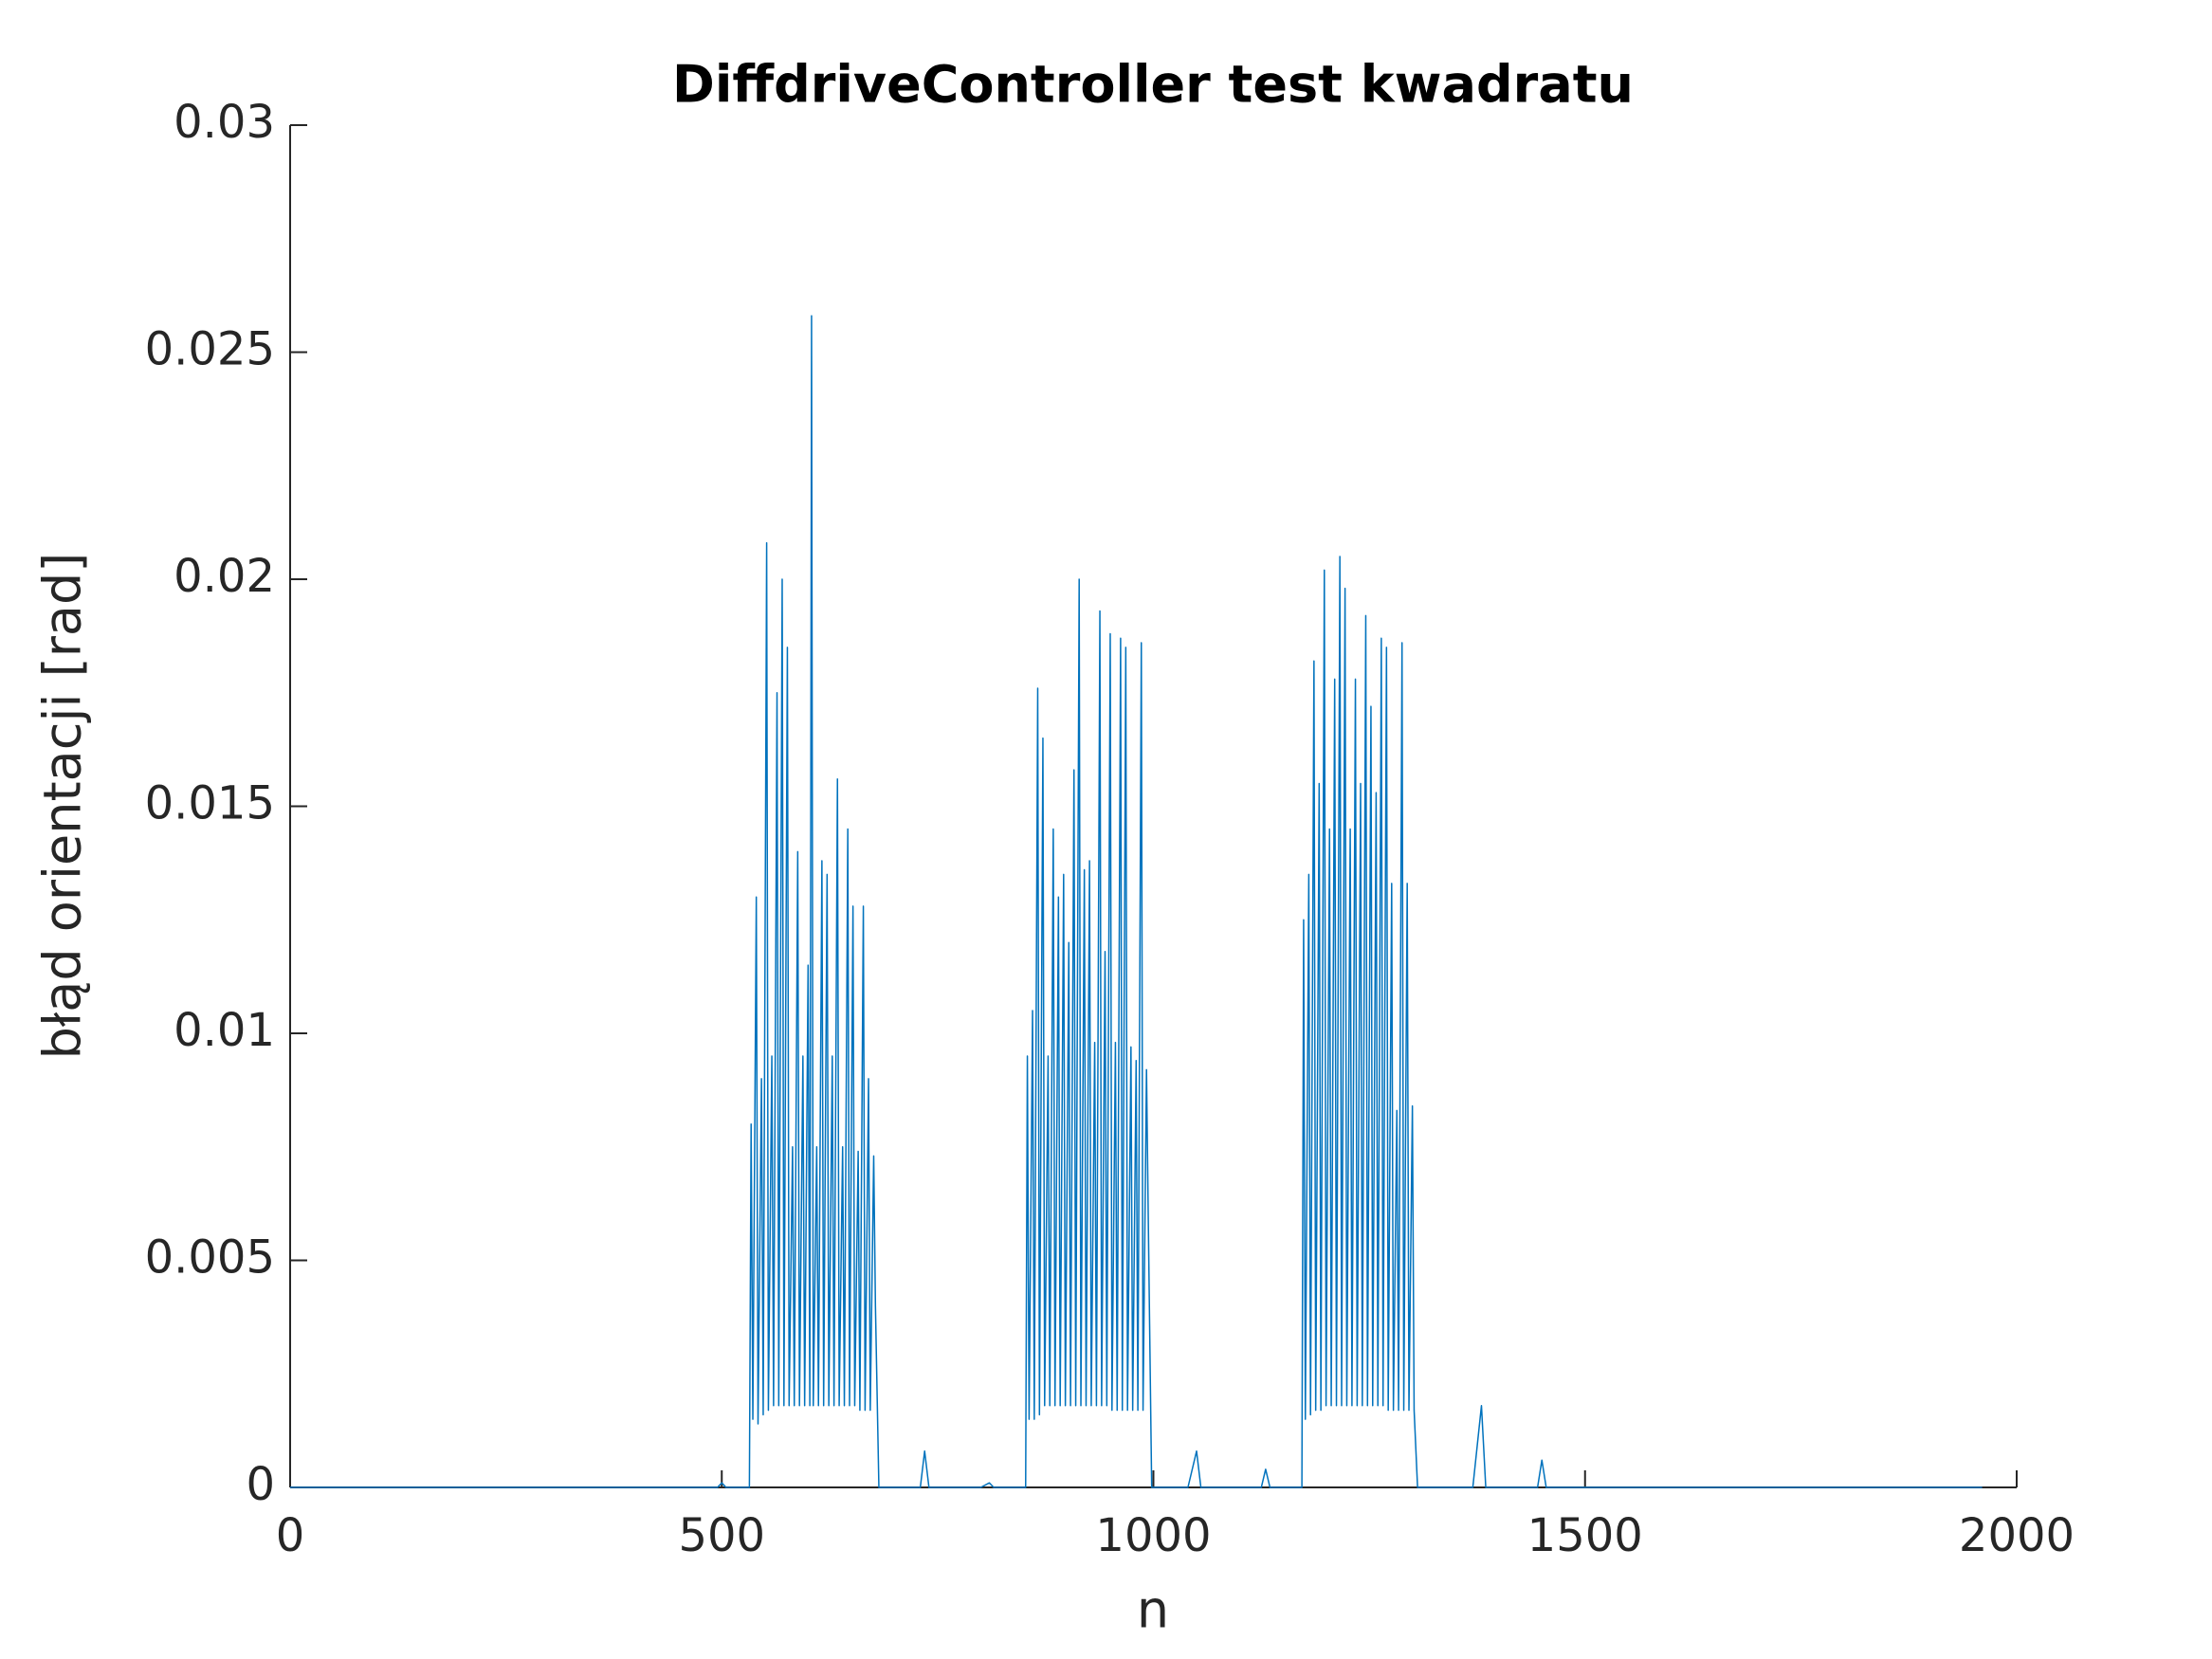 The height and width of the screenshot is (1659, 2212). Describe the element at coordinates (1585, 1535) in the screenshot. I see `x-tick-label: 1500` at that location.